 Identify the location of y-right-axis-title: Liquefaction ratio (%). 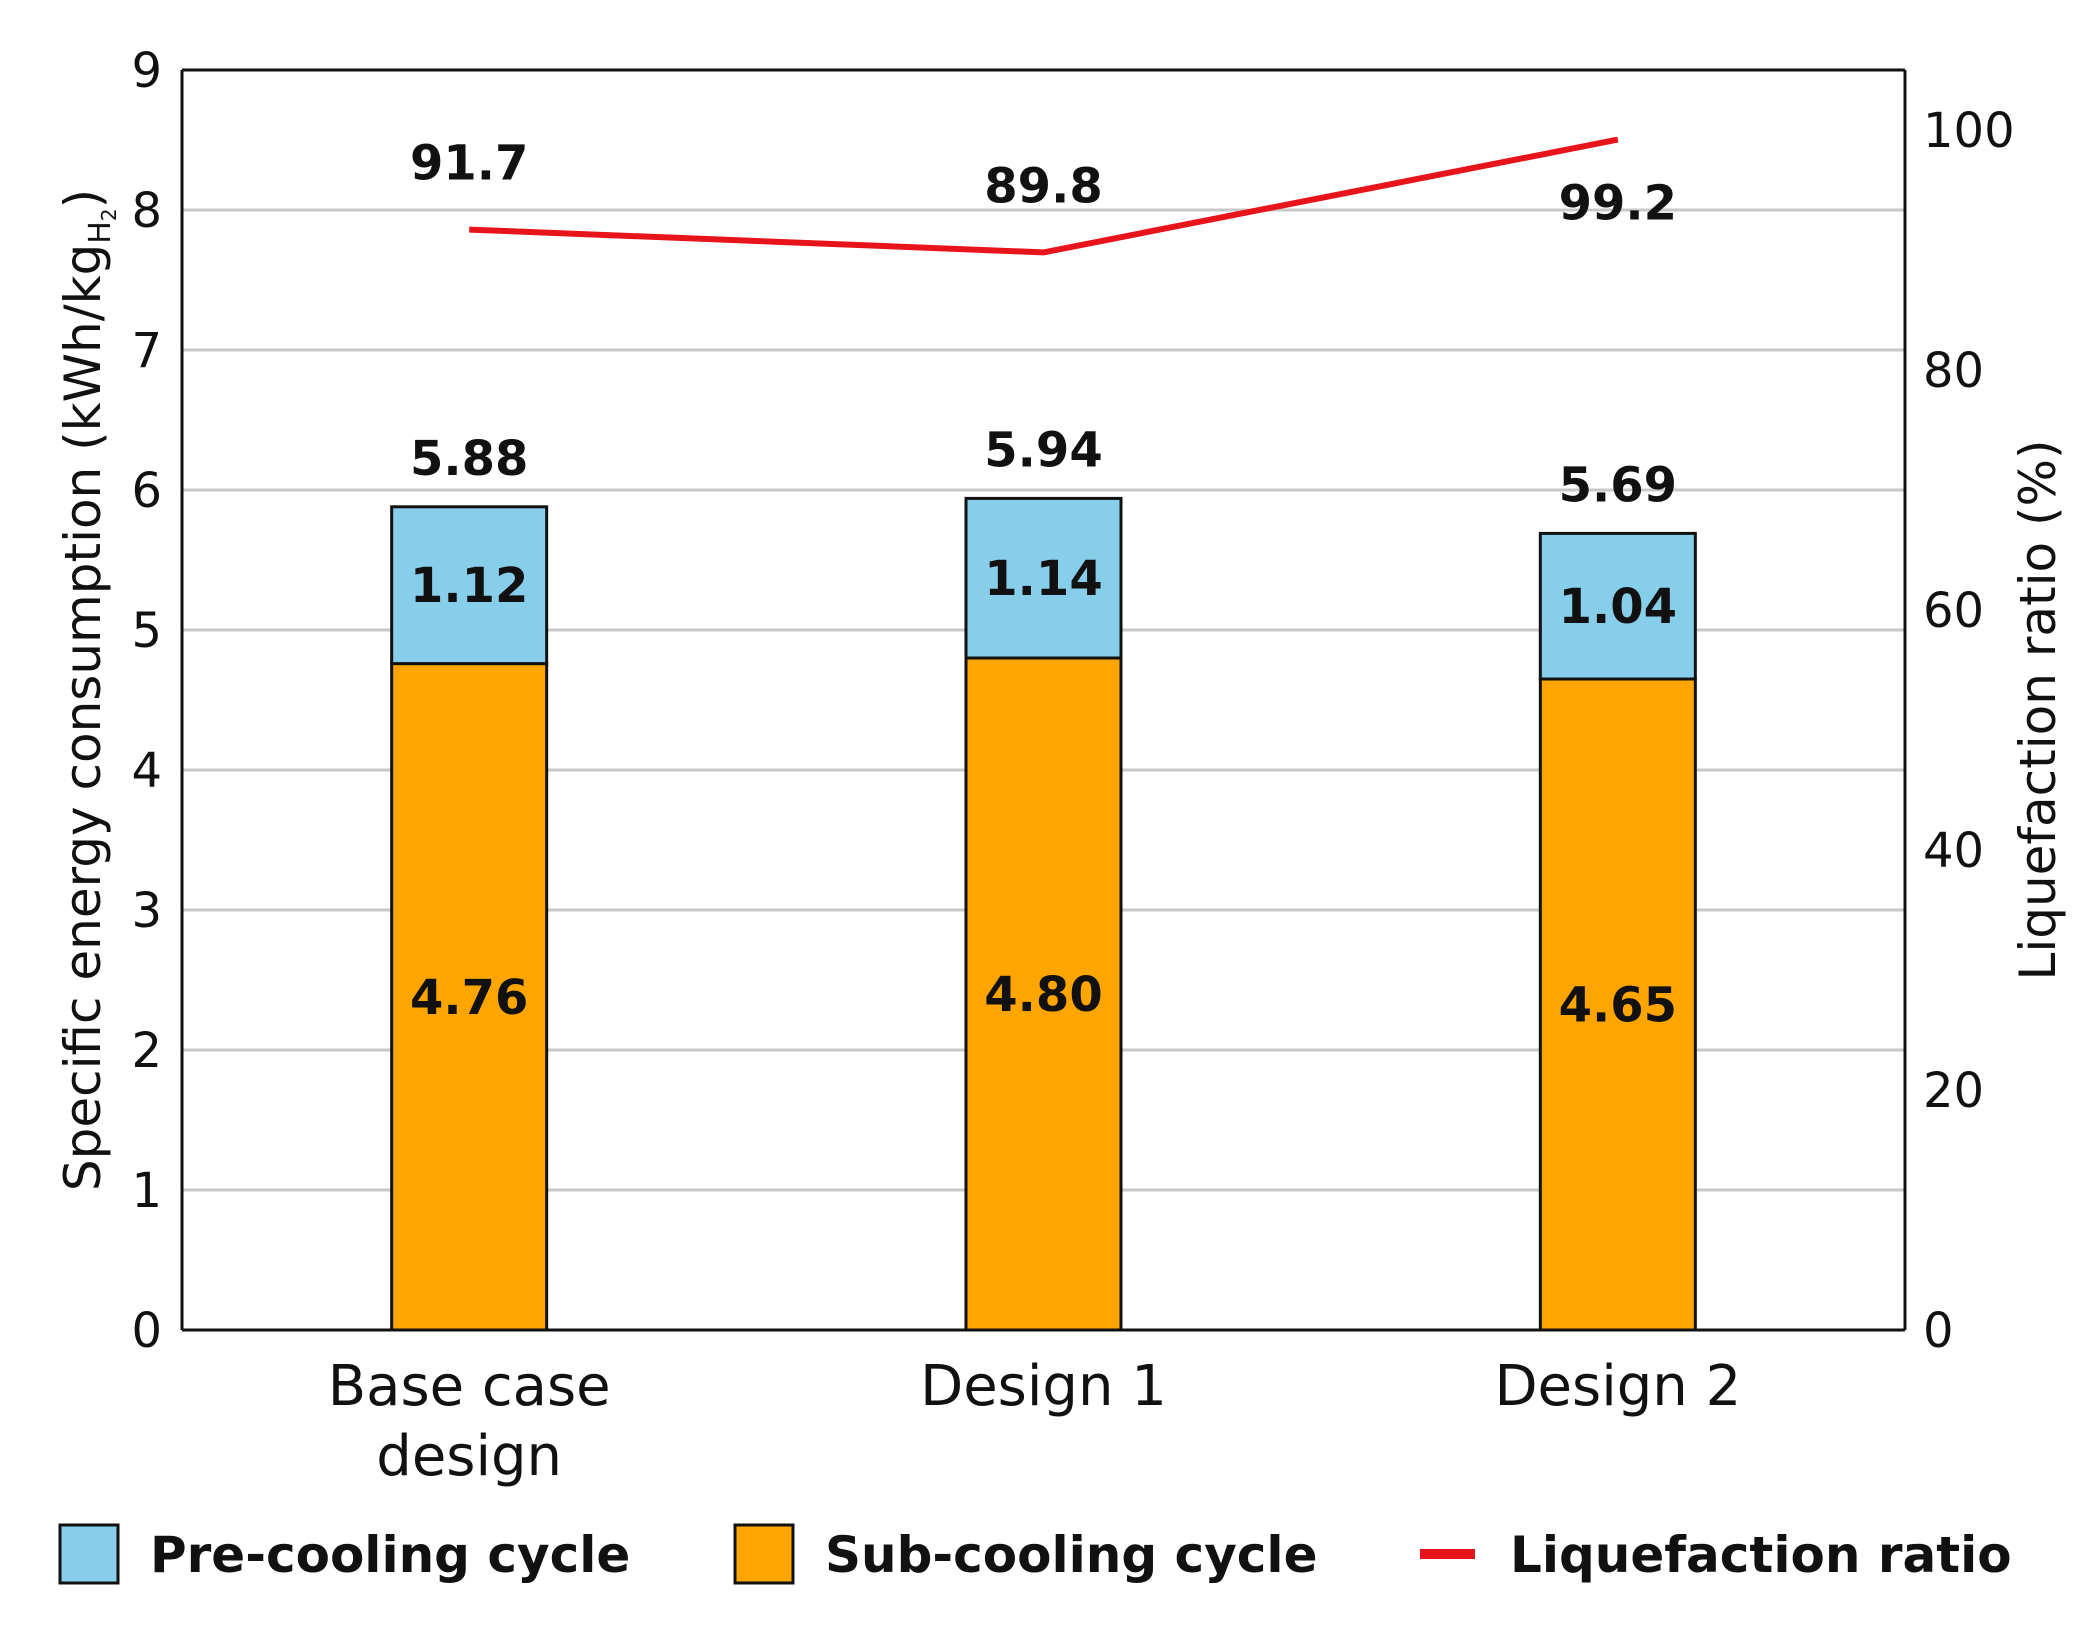
(2038, 709).